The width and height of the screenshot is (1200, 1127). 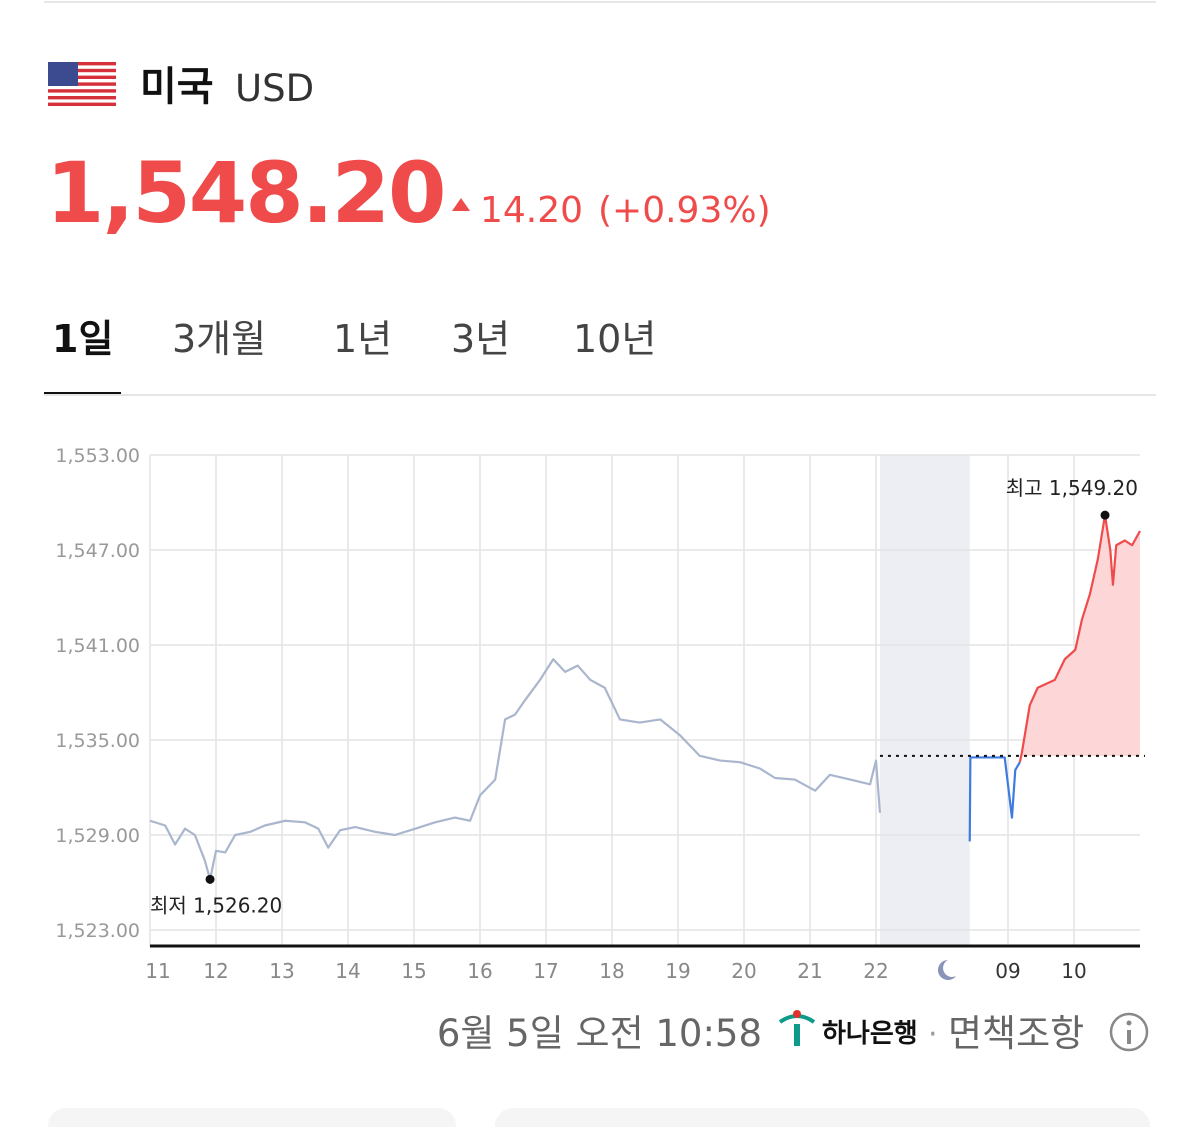 What do you see at coordinates (97, 551) in the screenshot?
I see `y-tick-label: 1,547.00` at bounding box center [97, 551].